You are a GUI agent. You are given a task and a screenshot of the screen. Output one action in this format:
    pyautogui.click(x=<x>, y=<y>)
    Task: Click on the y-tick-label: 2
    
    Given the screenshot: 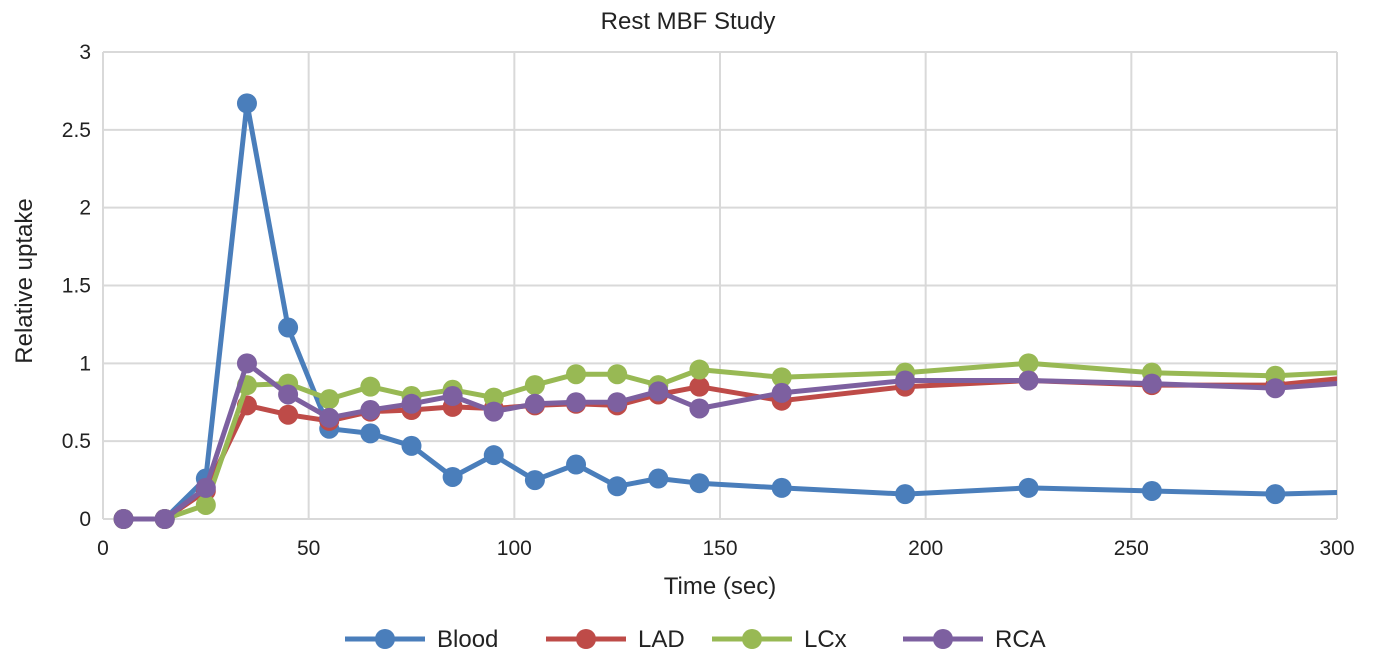 What is the action you would take?
    pyautogui.click(x=85, y=208)
    